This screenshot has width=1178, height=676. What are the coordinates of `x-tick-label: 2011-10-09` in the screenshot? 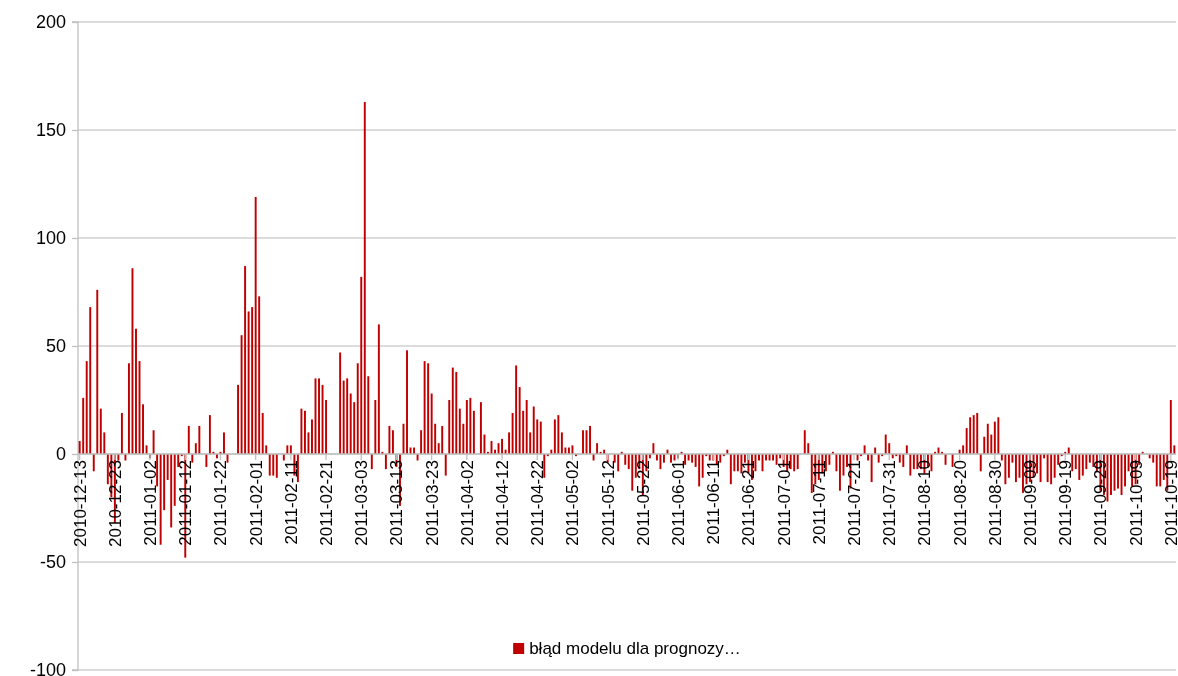 It's located at (1136, 503).